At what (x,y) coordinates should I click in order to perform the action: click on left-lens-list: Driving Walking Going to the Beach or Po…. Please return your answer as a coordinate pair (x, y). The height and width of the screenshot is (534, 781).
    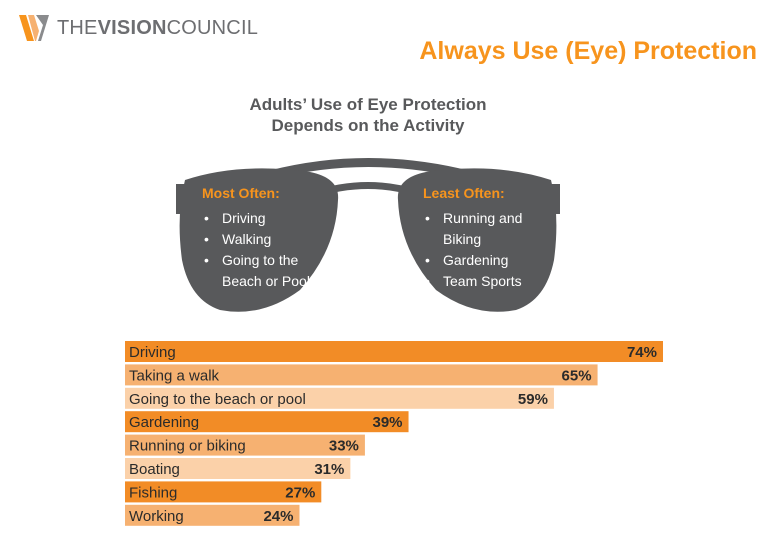
    Looking at the image, I should click on (267, 250).